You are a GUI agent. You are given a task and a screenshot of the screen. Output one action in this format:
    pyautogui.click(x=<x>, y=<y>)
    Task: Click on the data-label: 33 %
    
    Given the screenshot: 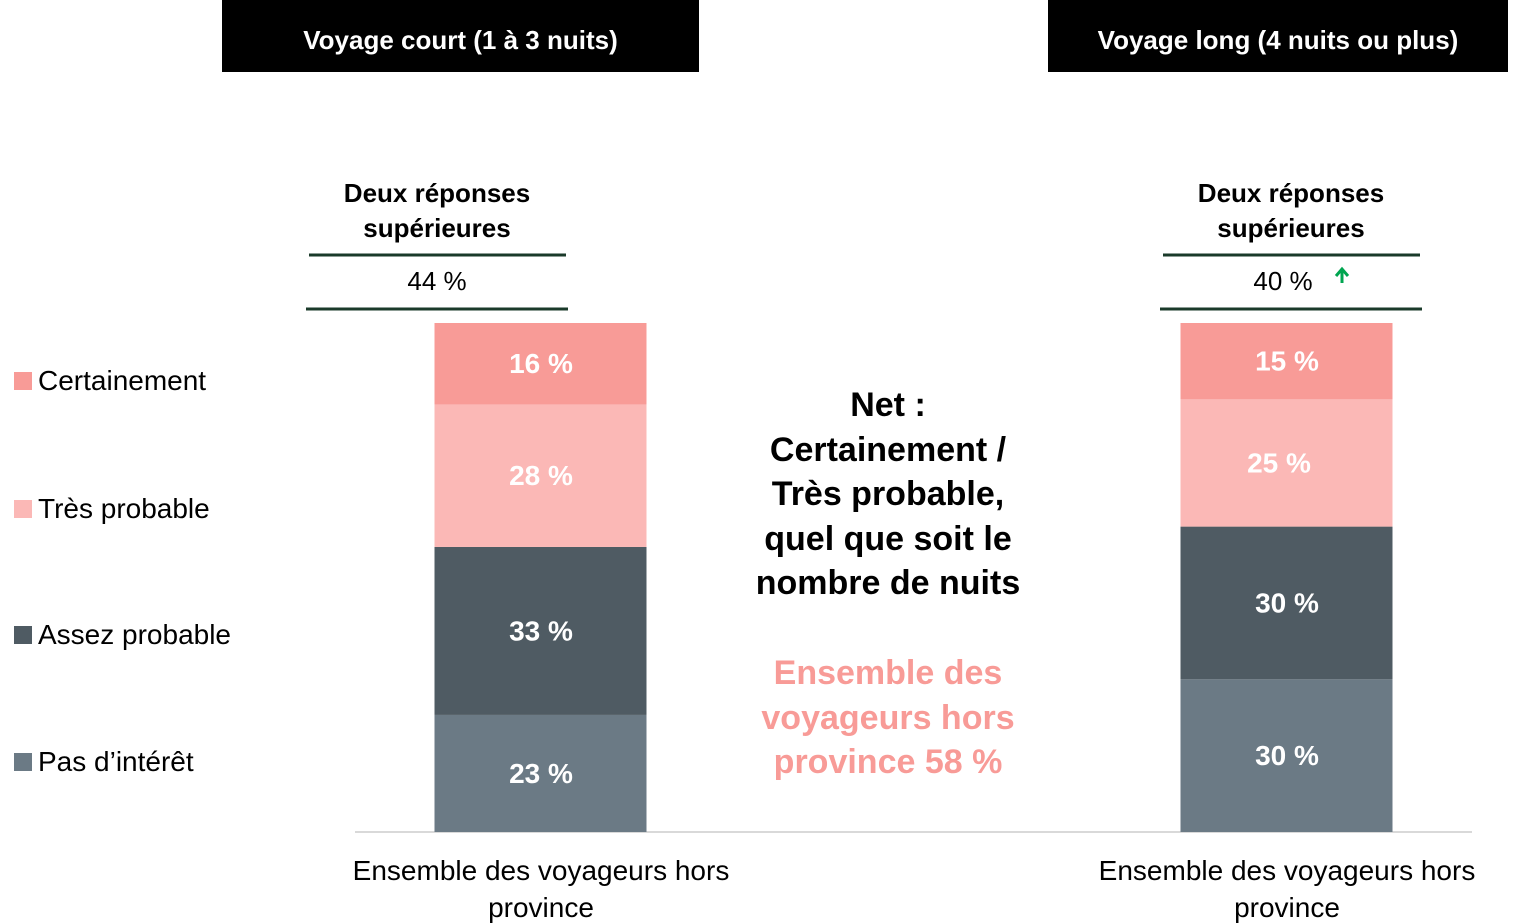 What is the action you would take?
    pyautogui.click(x=541, y=630)
    